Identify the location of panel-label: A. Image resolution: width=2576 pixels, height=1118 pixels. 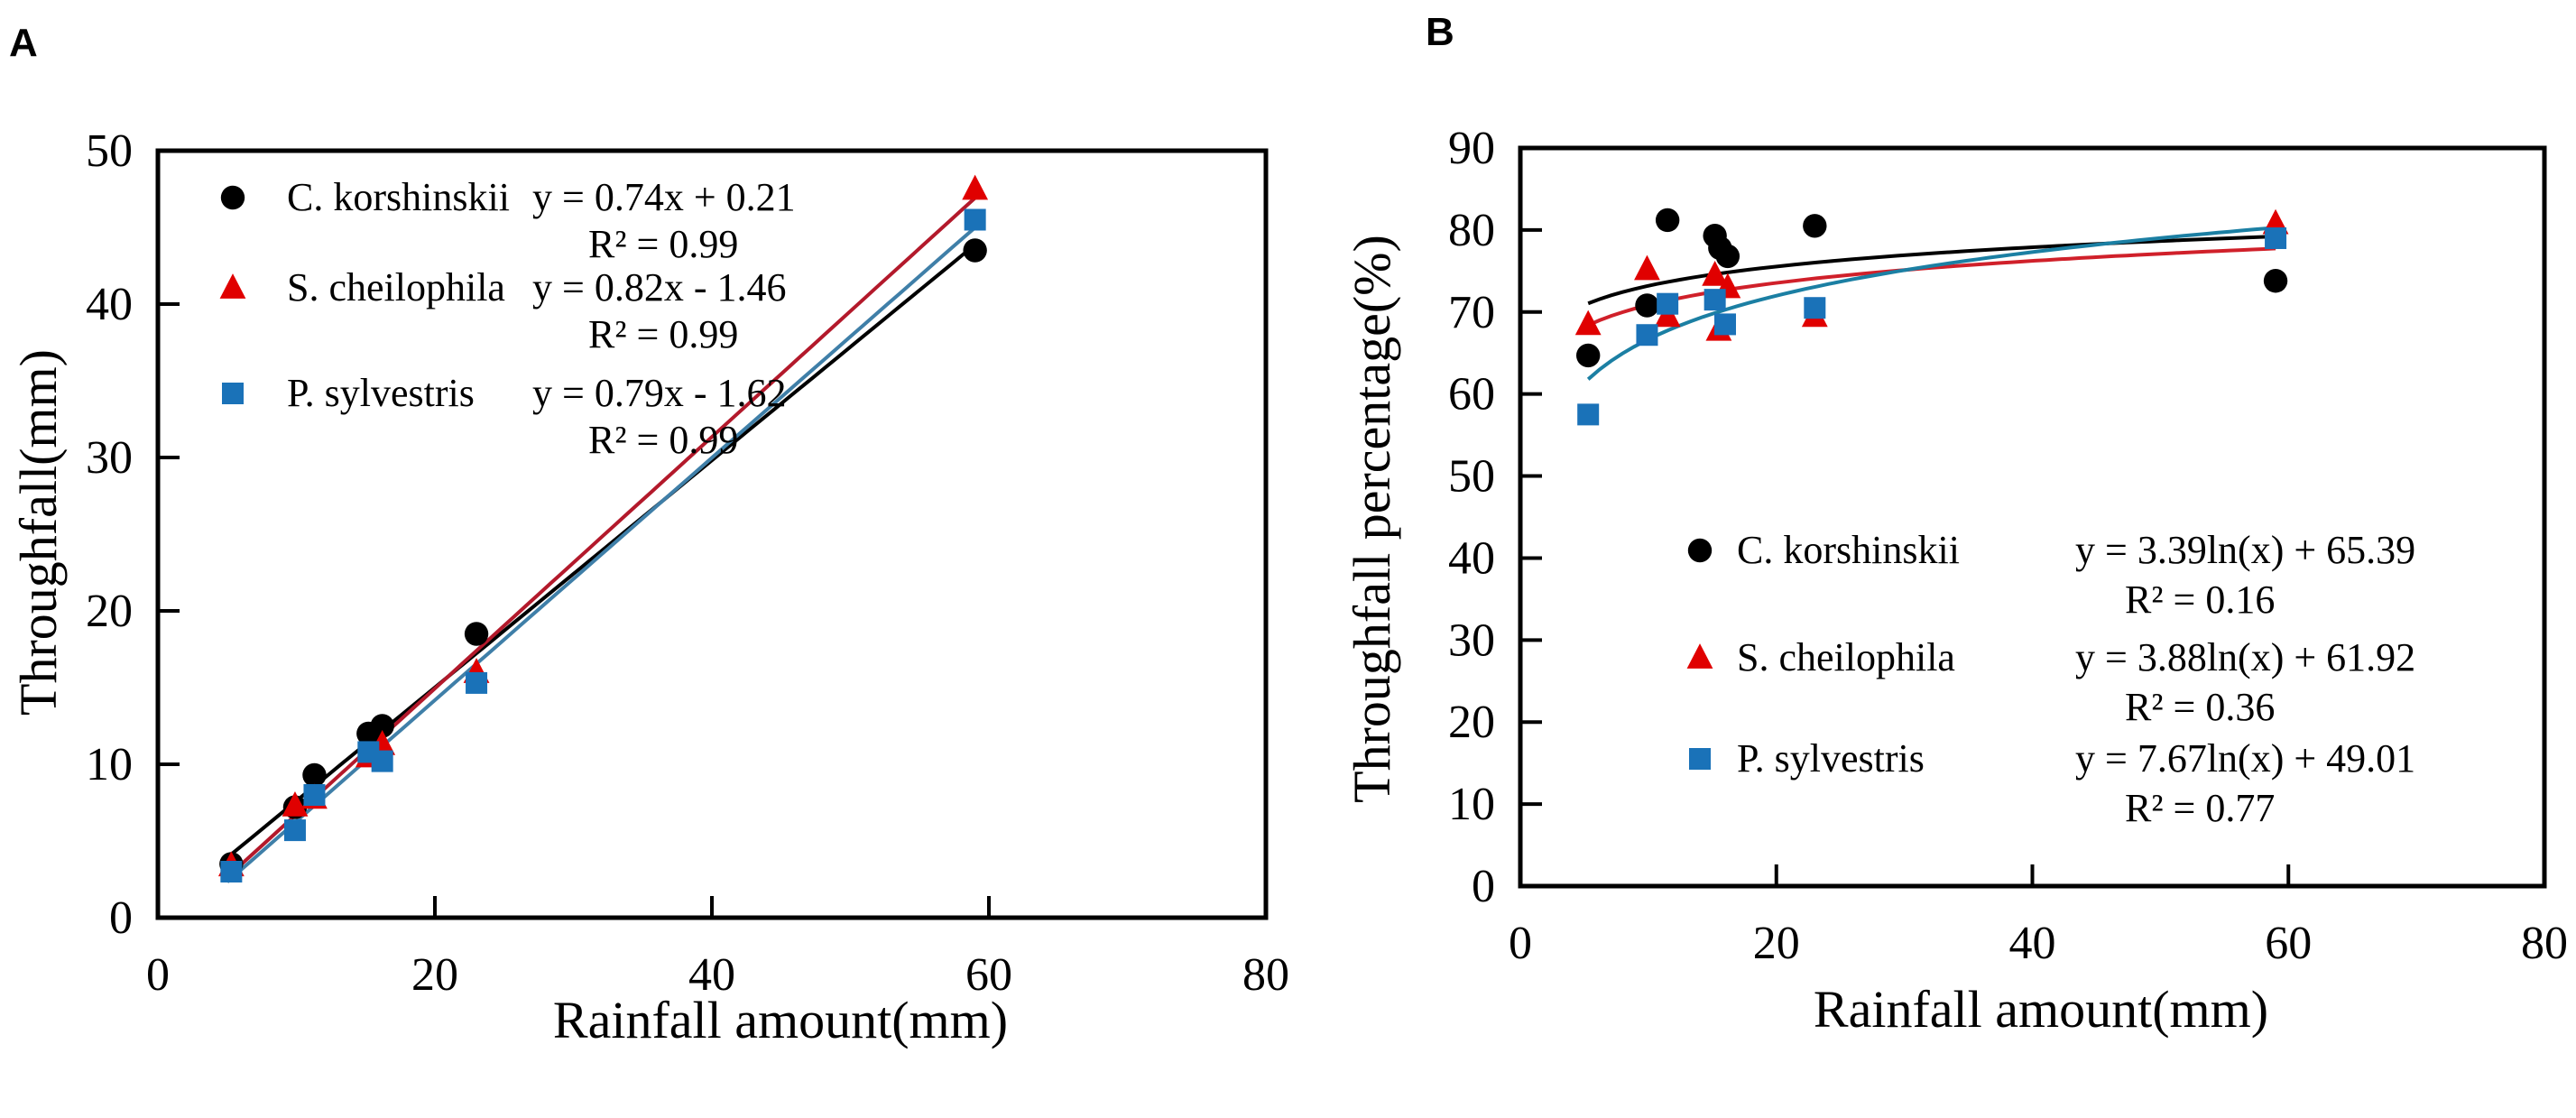
(23, 43).